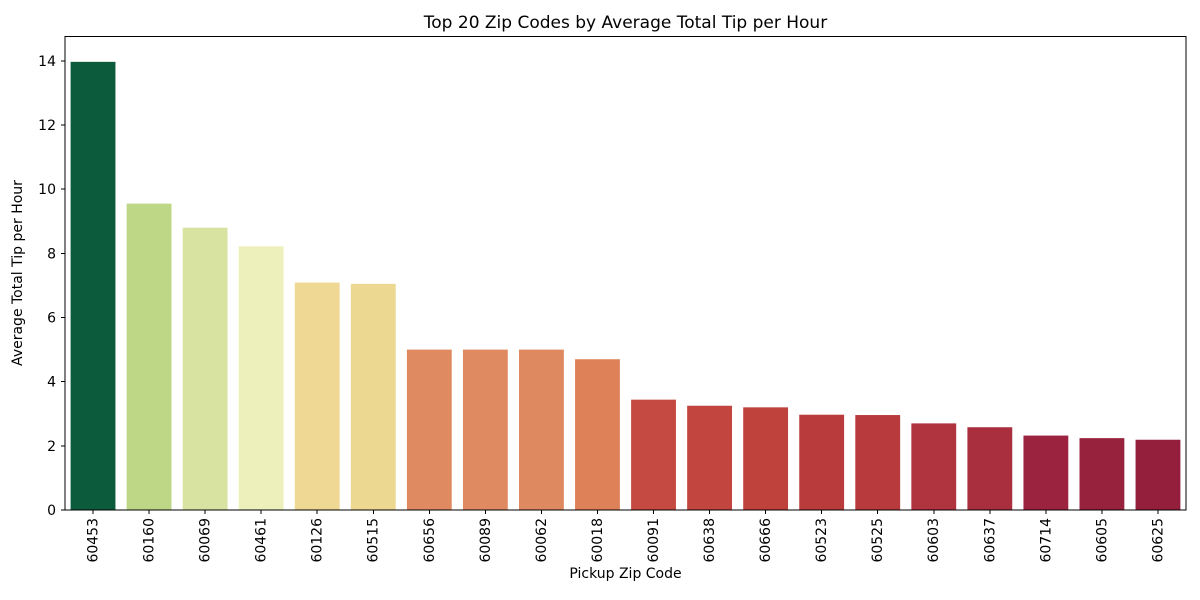 The width and height of the screenshot is (1200, 600). I want to click on x-tick-label: 60605, so click(1102, 540).